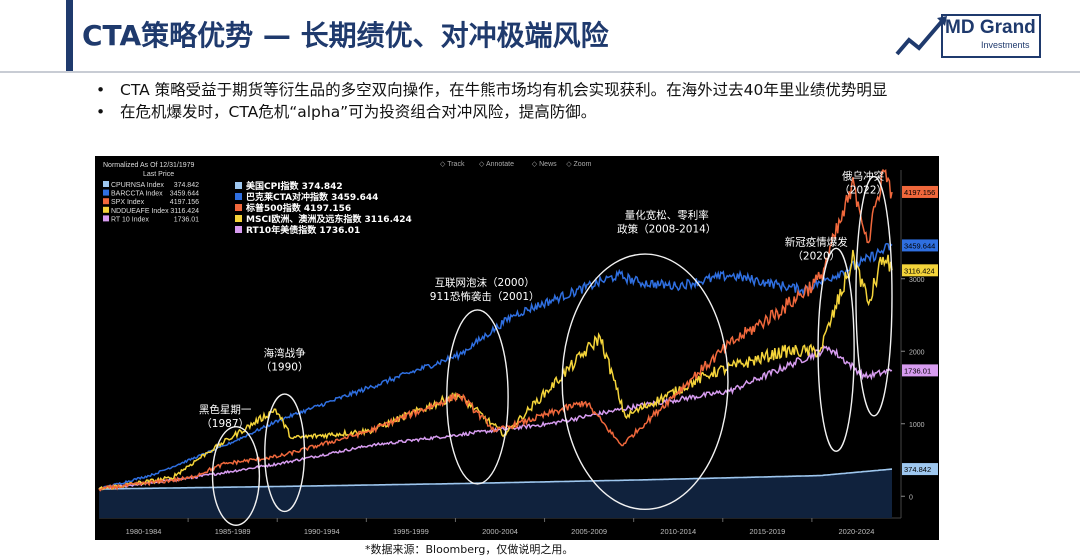 Image resolution: width=1080 pixels, height=557 pixels. I want to click on event-label: 海湾战争, so click(285, 352).